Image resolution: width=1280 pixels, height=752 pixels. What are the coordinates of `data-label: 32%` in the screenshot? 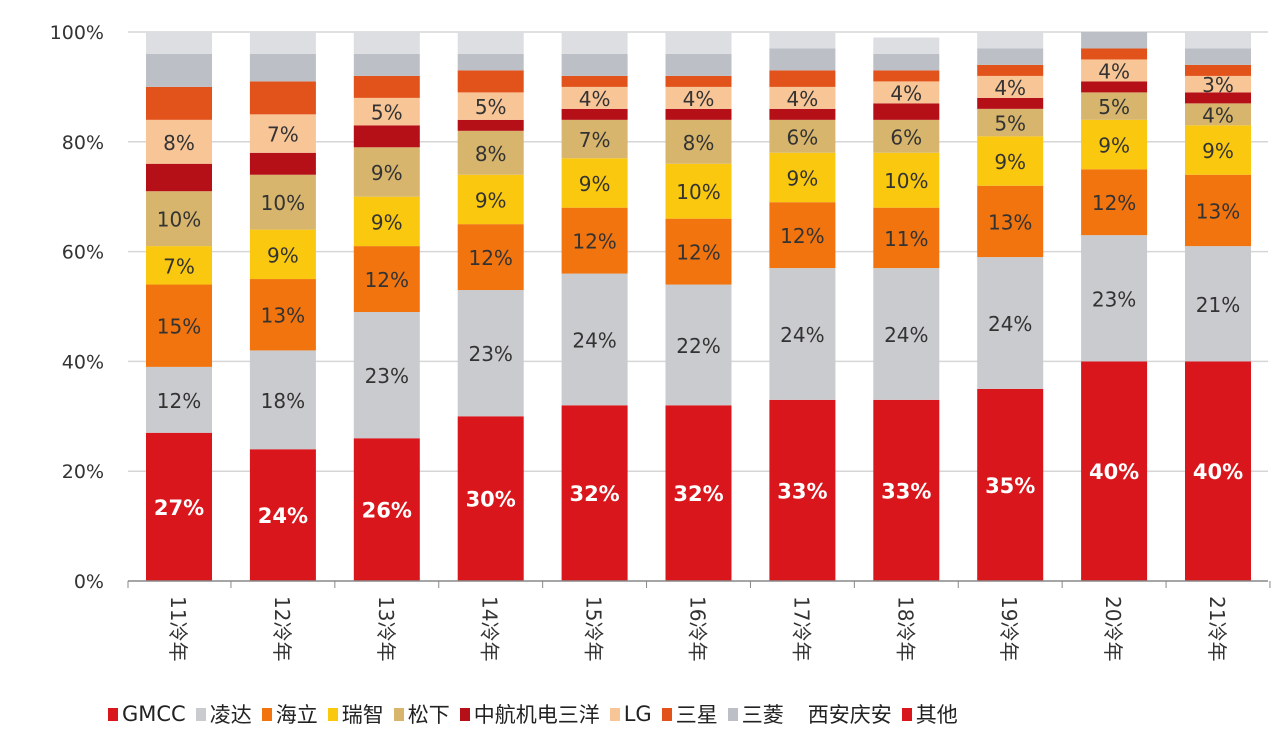 It's located at (698, 494).